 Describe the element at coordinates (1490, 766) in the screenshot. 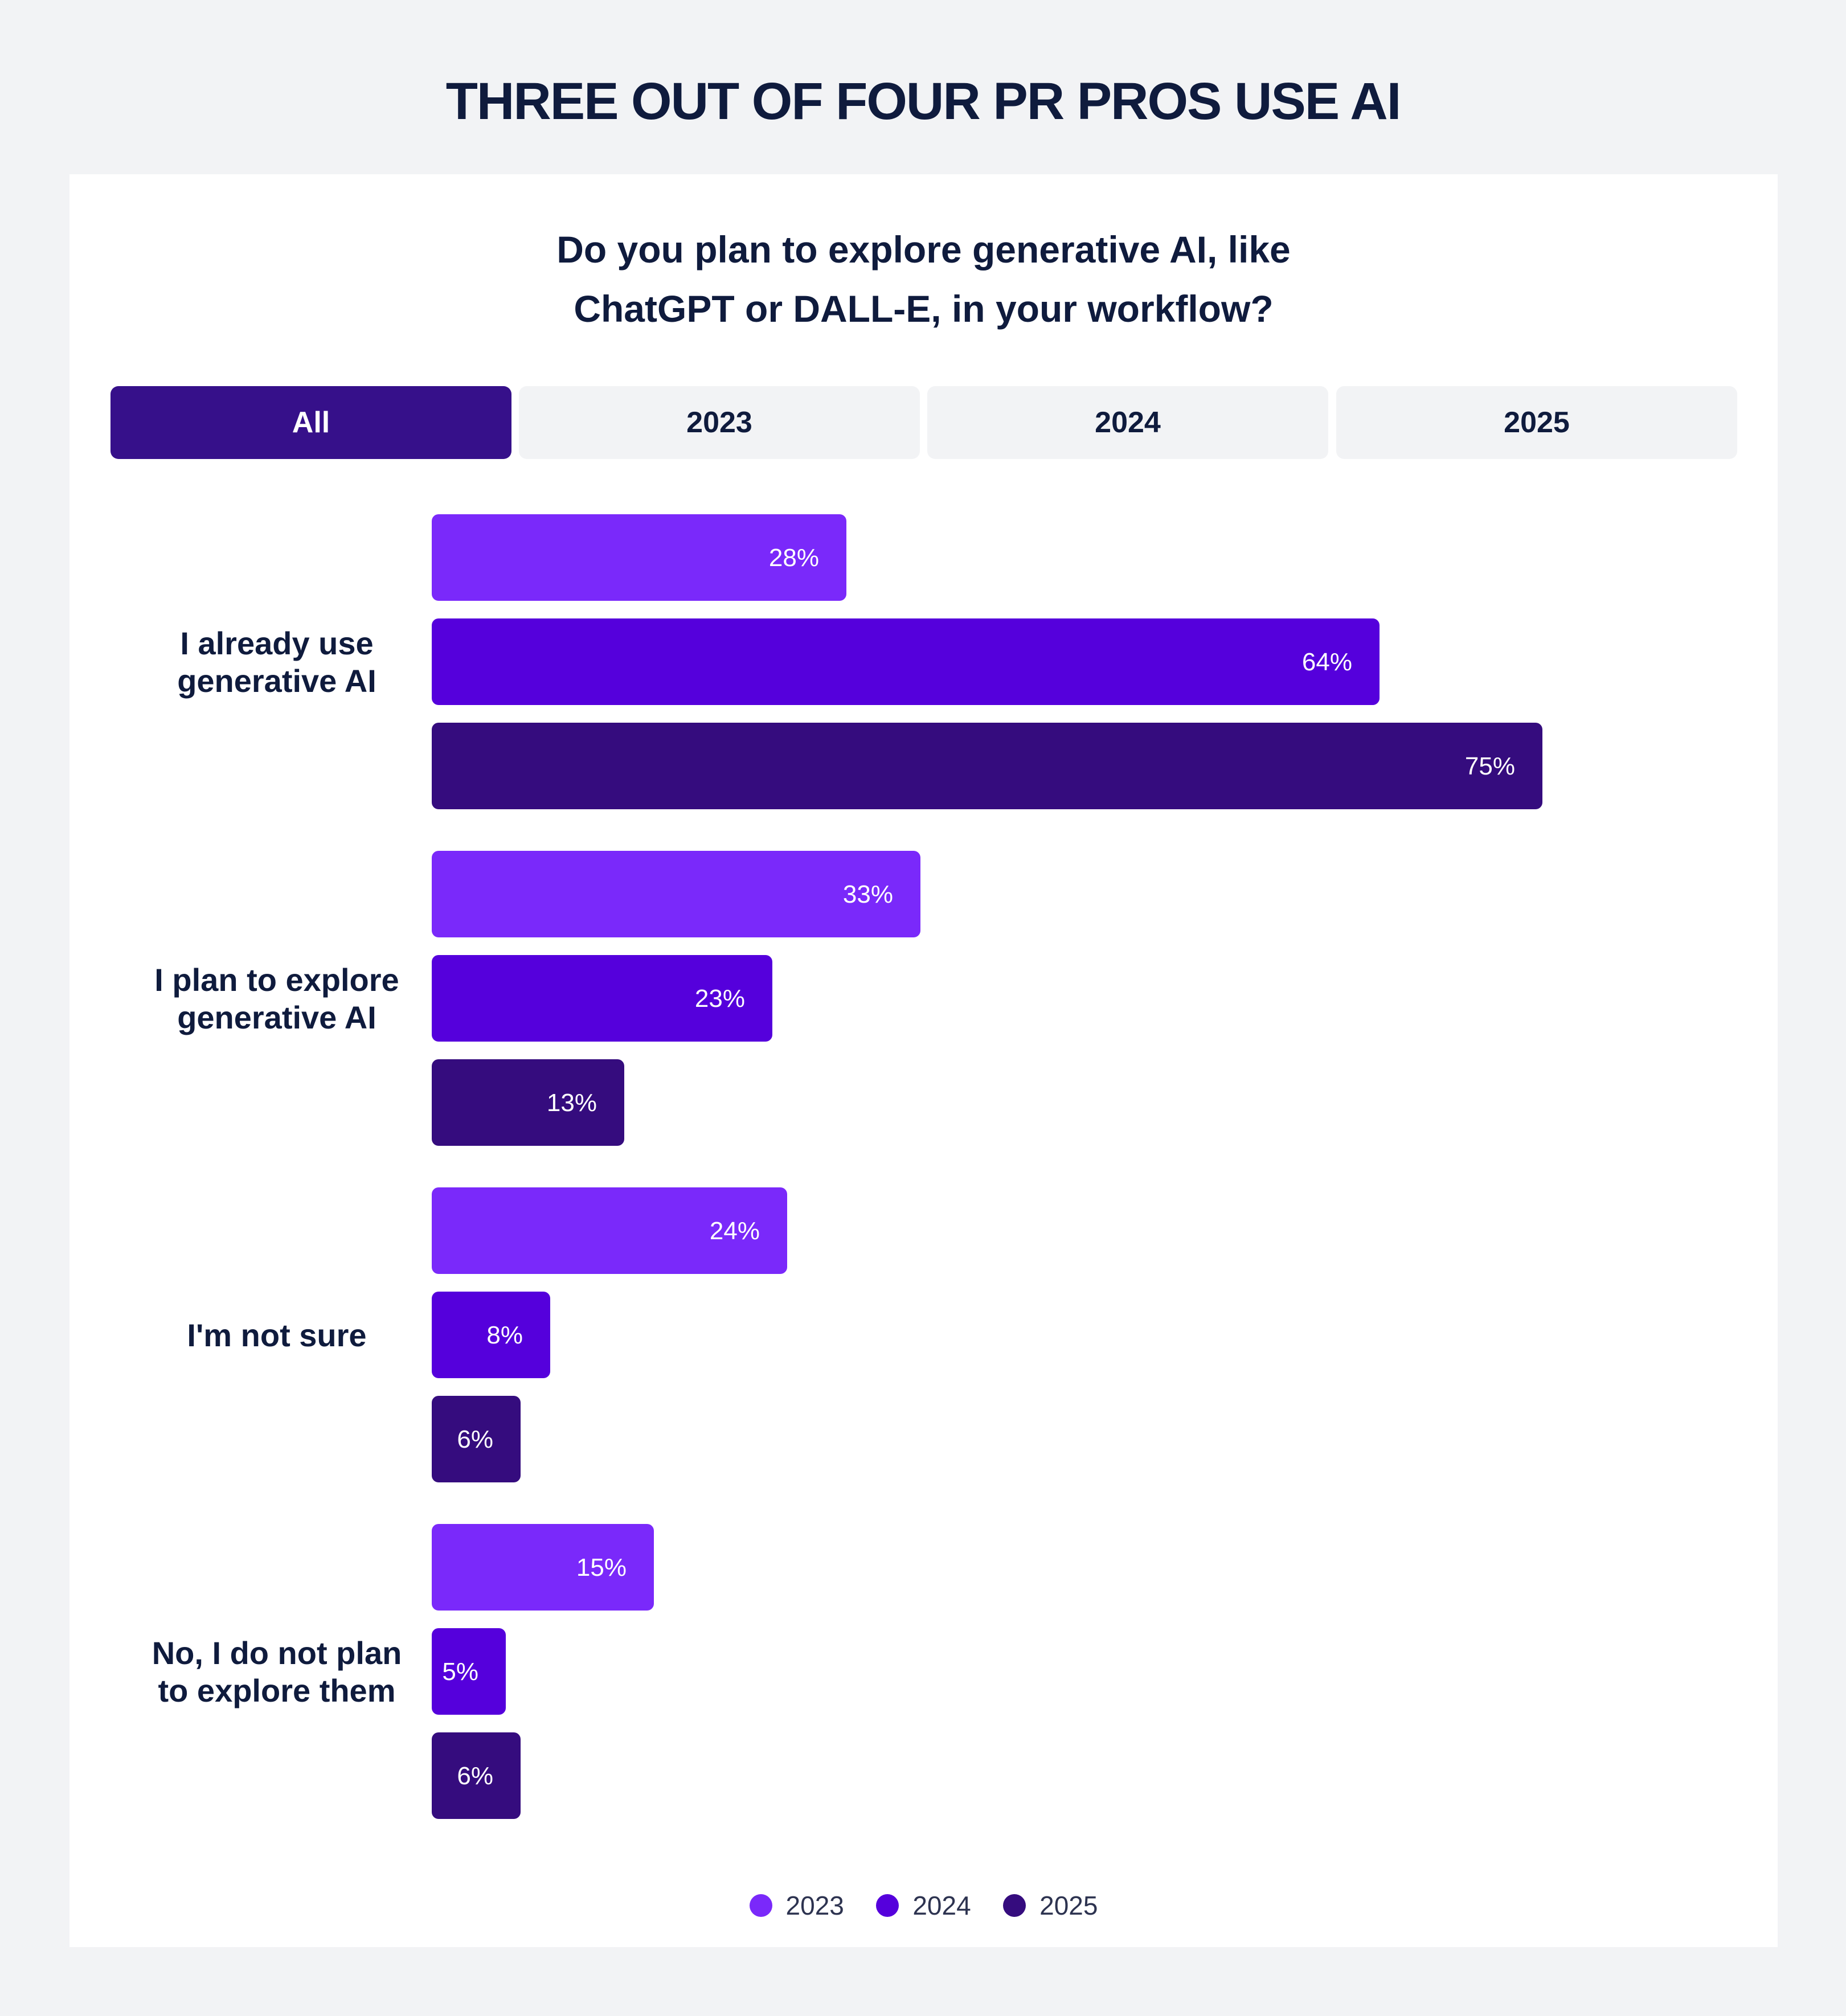

I see `bar-value-label-2025-cat-0: 75%` at that location.